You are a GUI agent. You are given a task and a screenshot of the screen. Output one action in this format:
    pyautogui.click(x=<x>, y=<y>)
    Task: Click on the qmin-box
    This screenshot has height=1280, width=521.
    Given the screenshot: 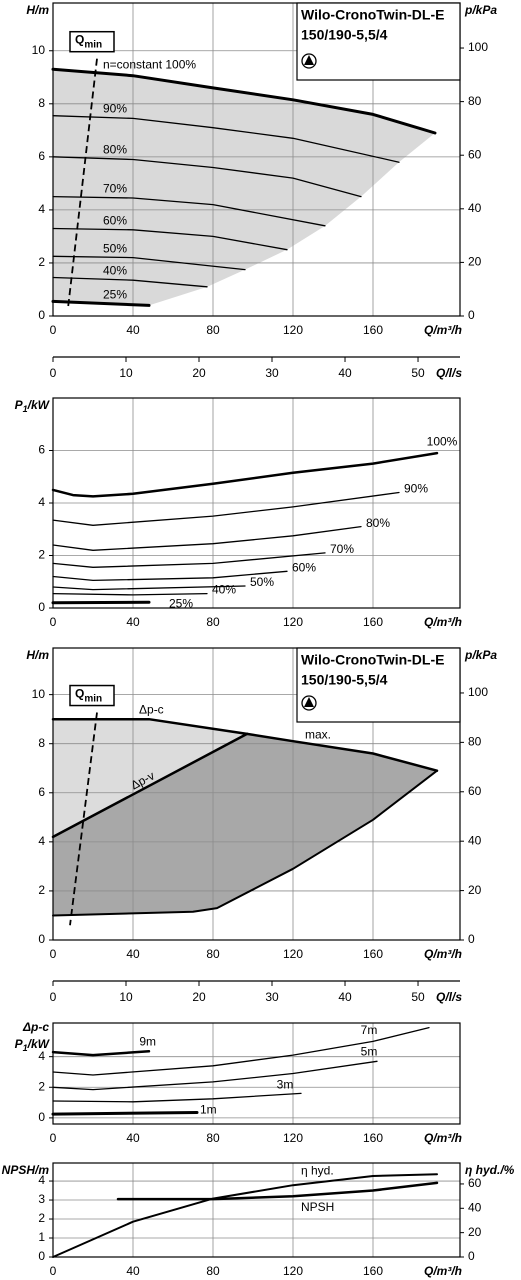 What is the action you would take?
    pyautogui.click(x=92, y=41)
    